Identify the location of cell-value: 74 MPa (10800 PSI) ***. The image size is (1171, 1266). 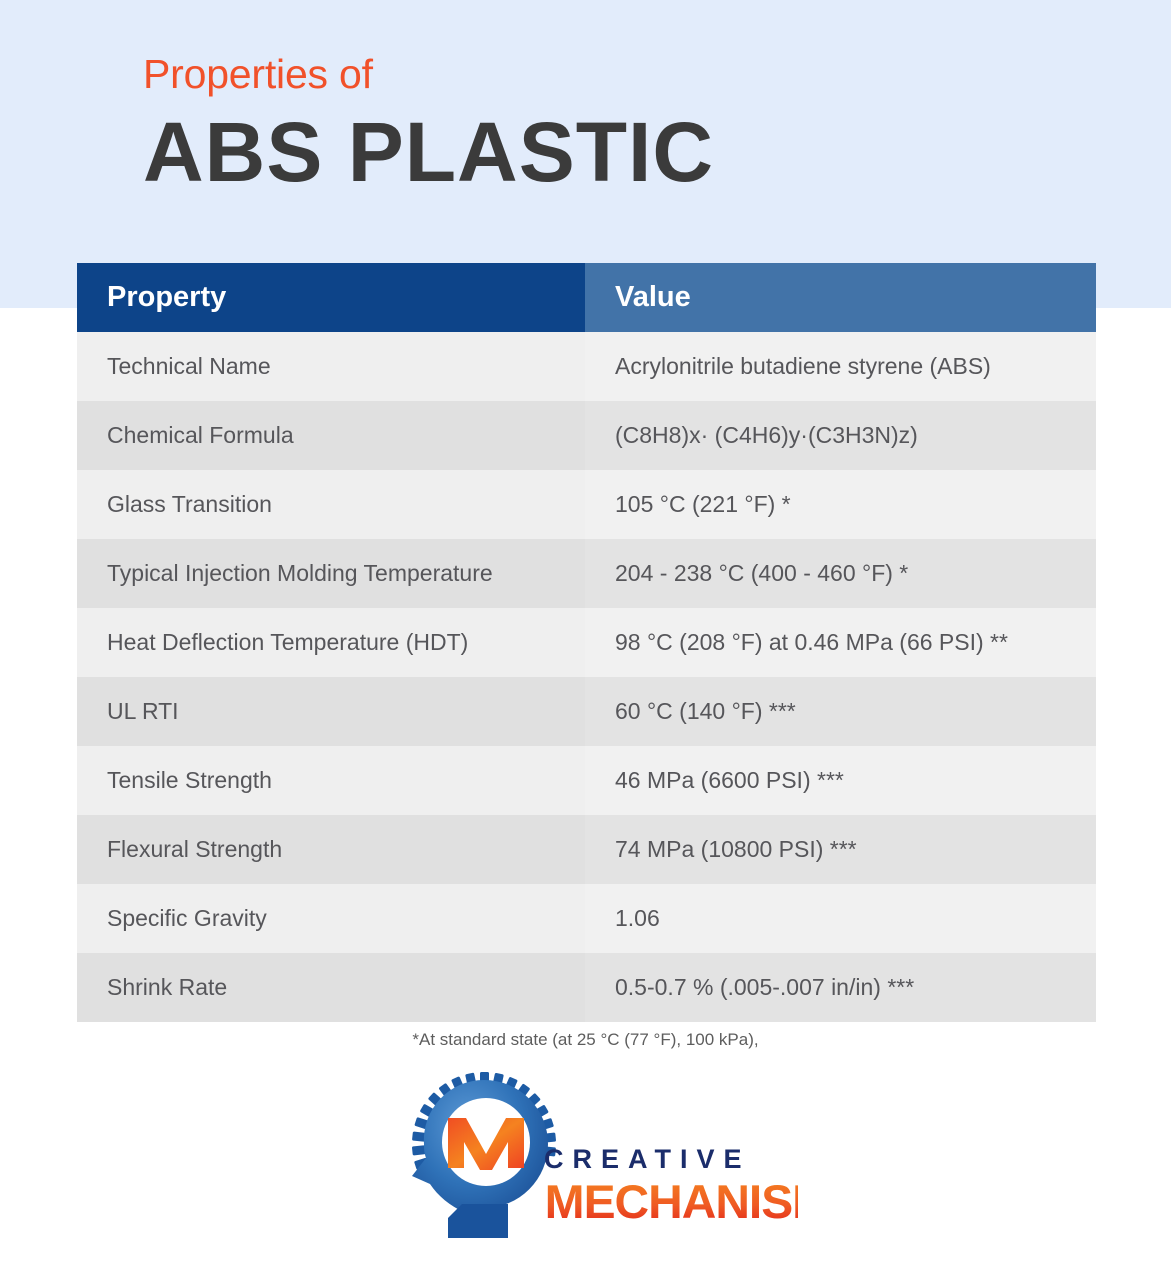
(840, 849).